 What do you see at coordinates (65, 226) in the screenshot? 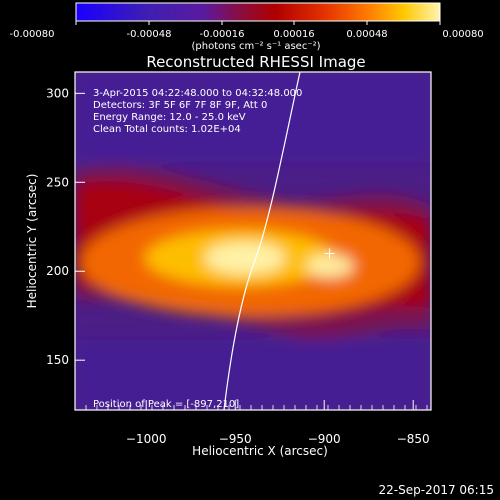
I see `y-axis-ticks: 150 200 250 300` at bounding box center [65, 226].